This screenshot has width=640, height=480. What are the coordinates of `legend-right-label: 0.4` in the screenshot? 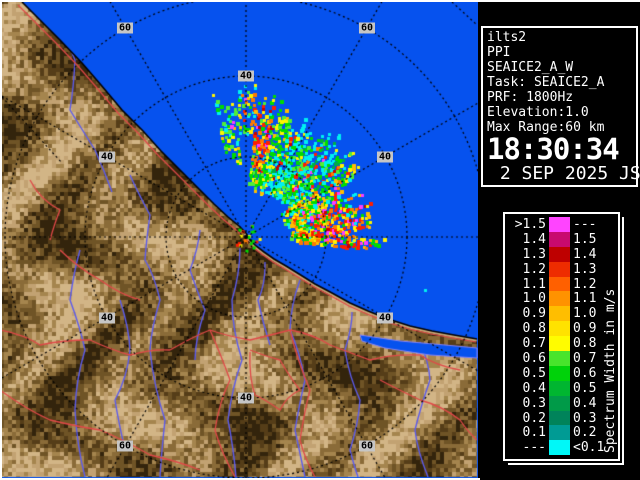 It's located at (585, 403).